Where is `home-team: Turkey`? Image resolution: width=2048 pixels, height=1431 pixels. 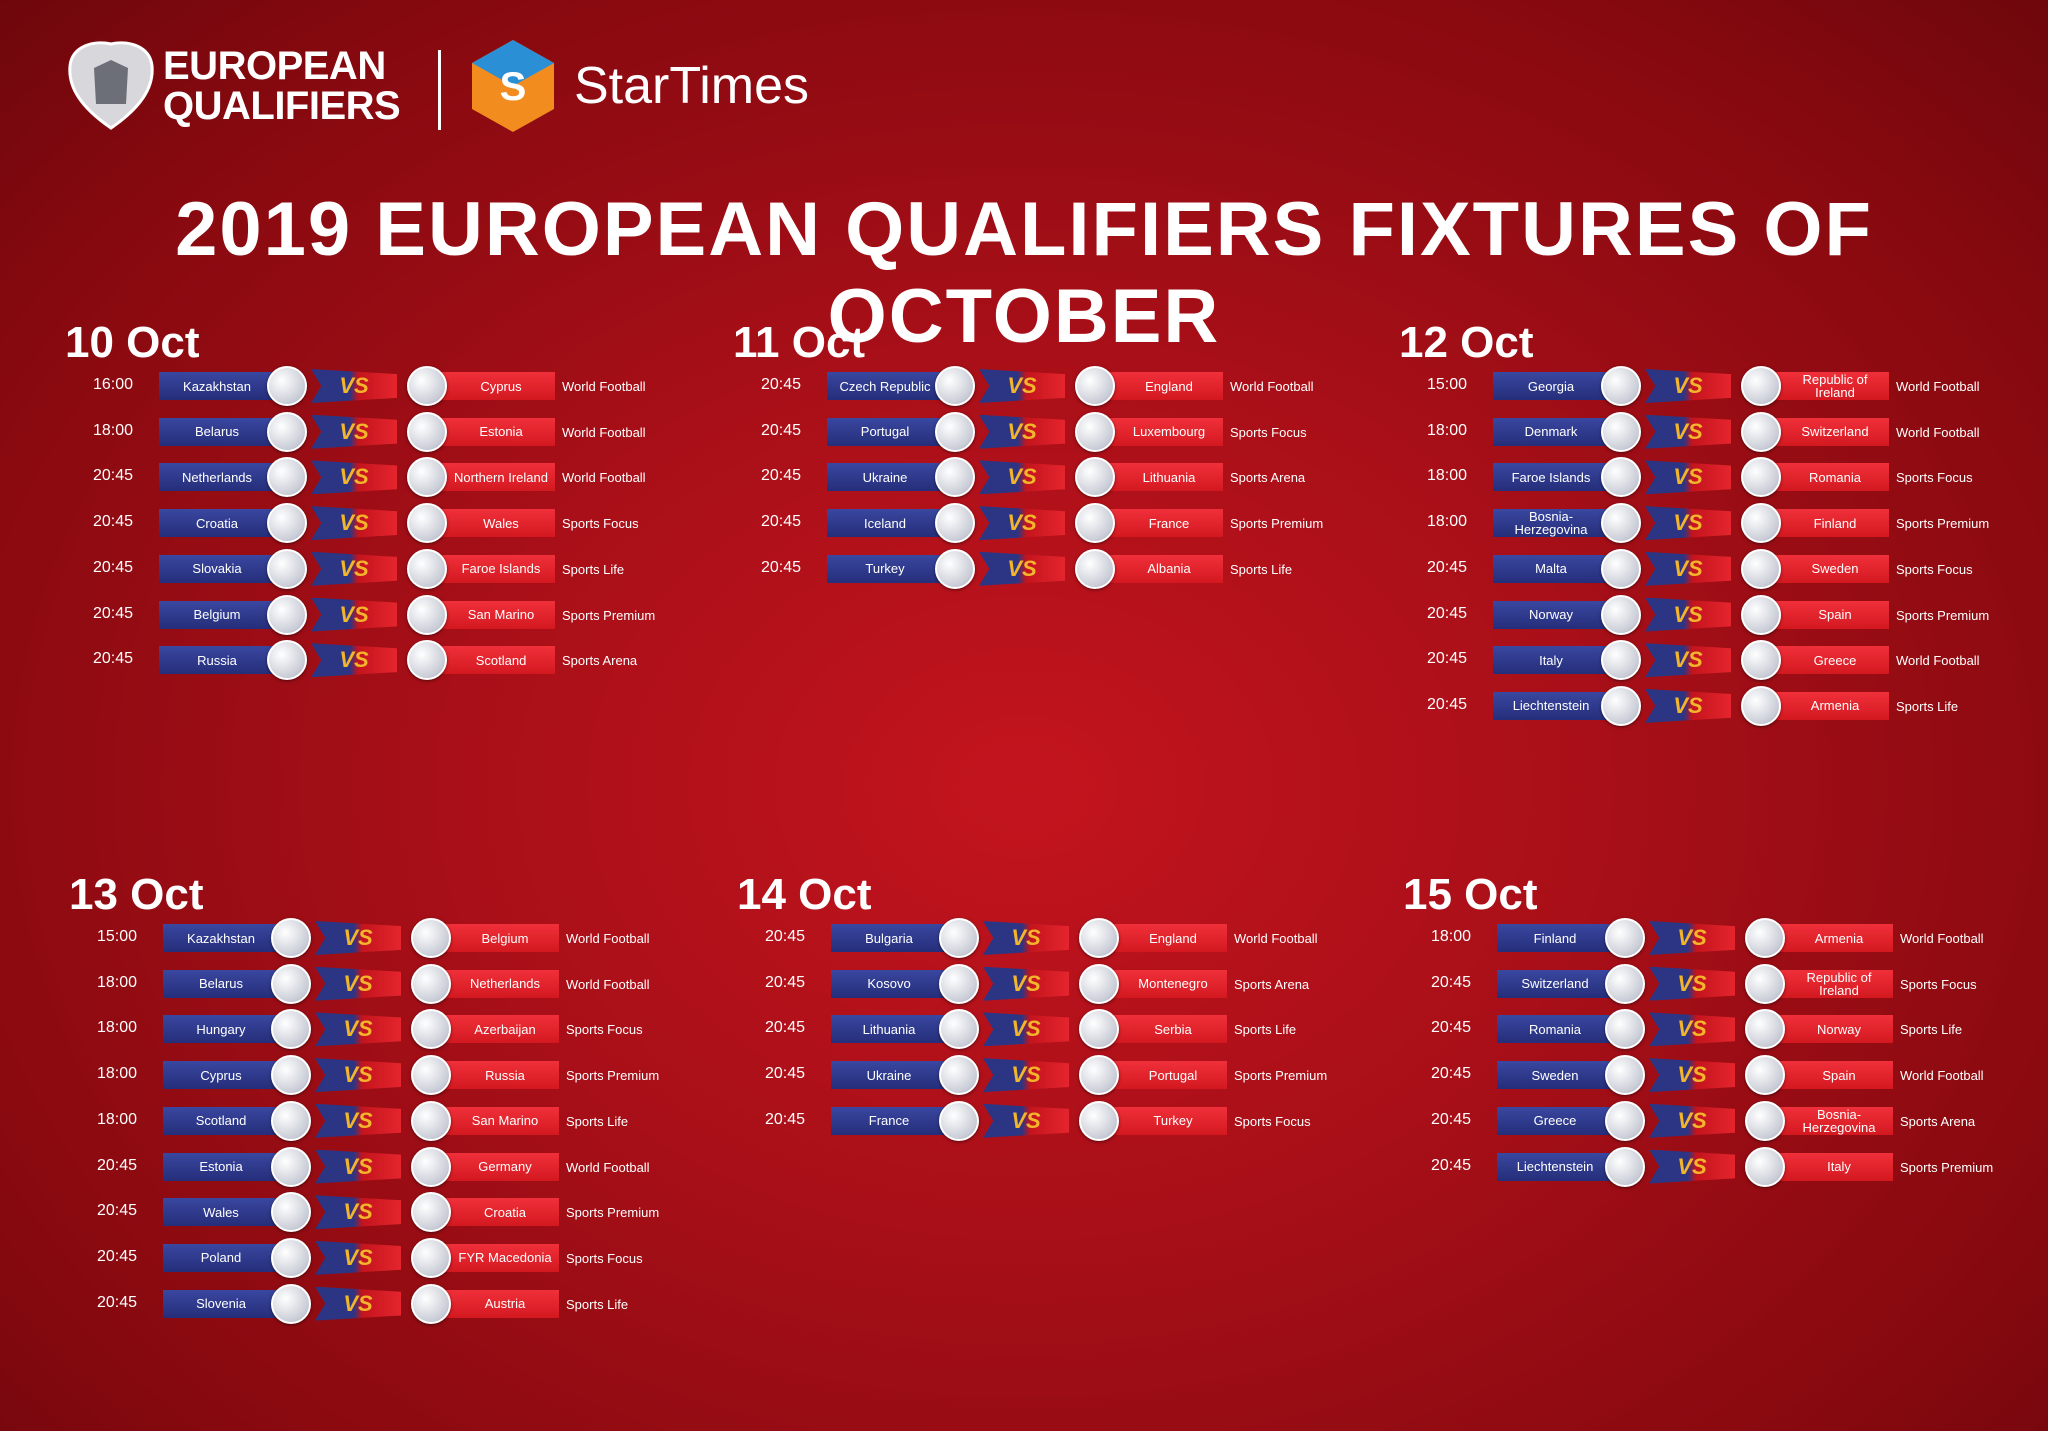 home-team: Turkey is located at coordinates (892, 568).